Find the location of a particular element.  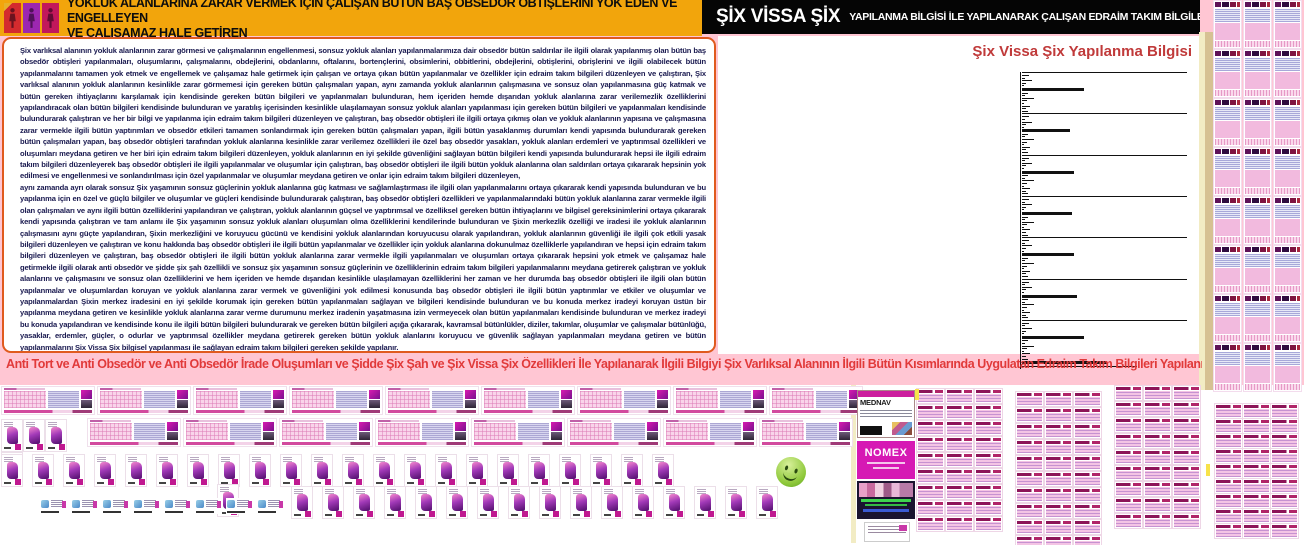

listing-text-lines is located at coordinates (88, 503).